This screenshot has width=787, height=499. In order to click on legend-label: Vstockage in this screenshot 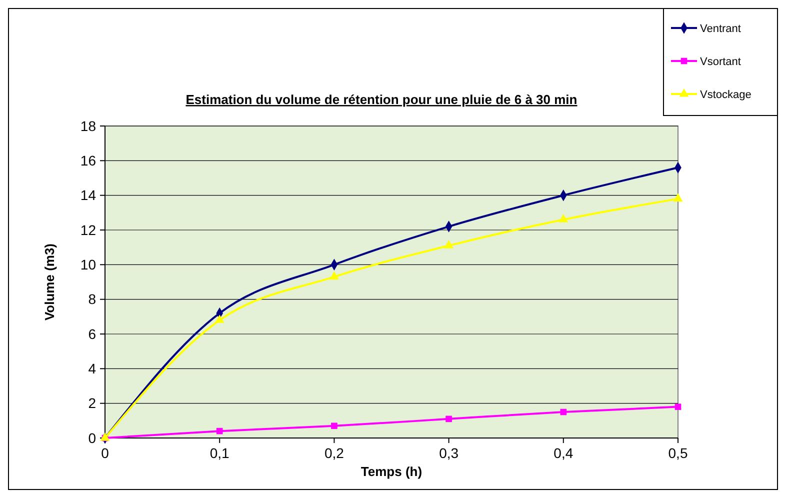, I will do `click(726, 94)`.